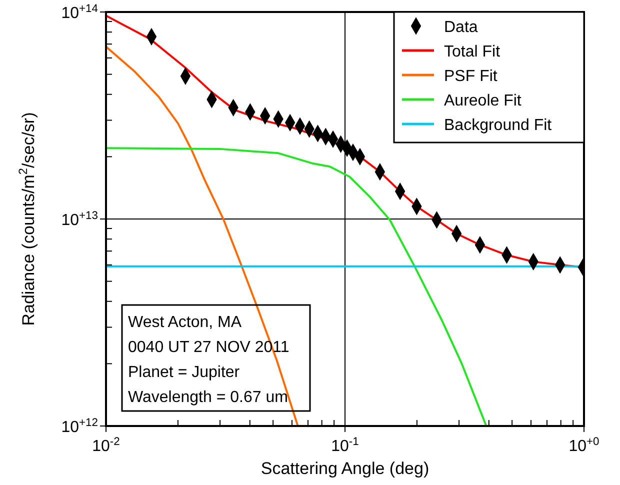  What do you see at coordinates (498, 125) in the screenshot?
I see `legend-label: Background Fit` at bounding box center [498, 125].